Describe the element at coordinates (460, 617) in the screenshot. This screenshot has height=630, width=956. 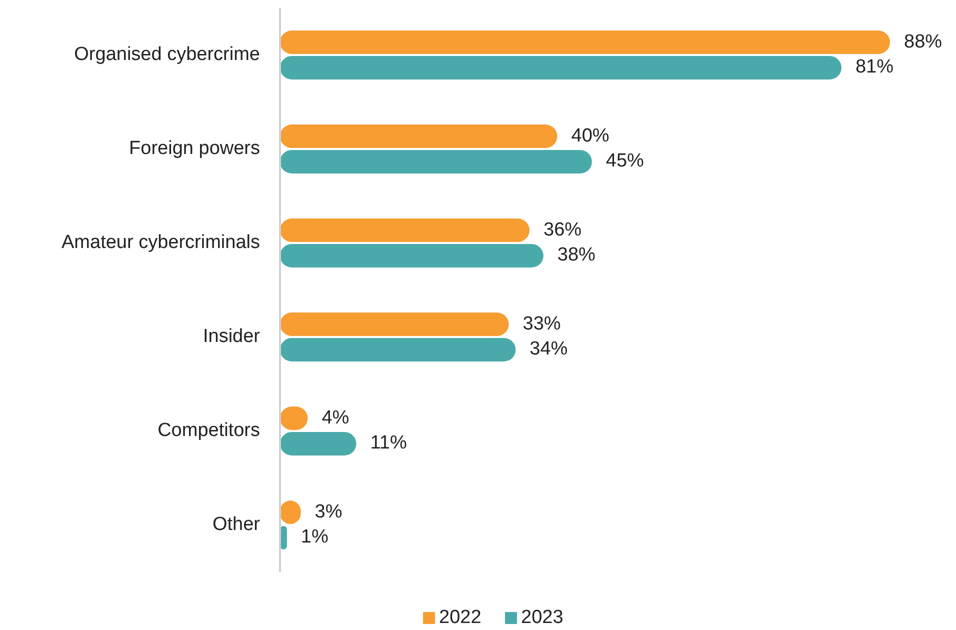
I see `legend-label: 2022` at that location.